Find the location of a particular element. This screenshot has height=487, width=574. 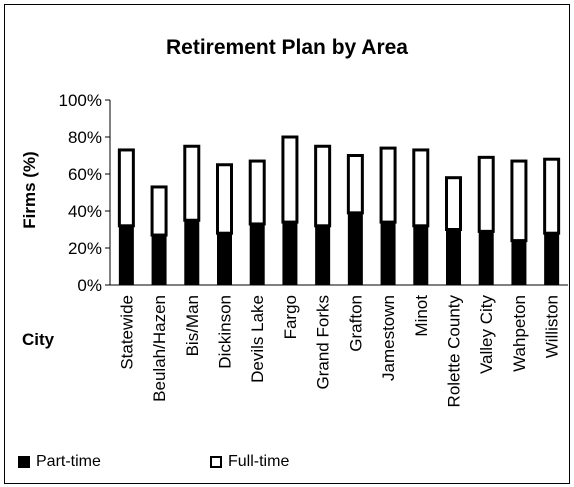

y-tick-label: 0% is located at coordinates (89, 285).